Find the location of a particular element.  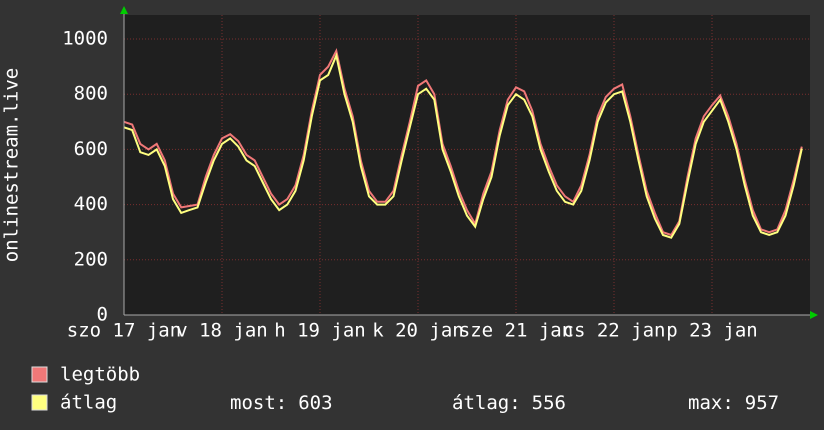

y-axis-label: onlinestream.live is located at coordinates (12, 165).